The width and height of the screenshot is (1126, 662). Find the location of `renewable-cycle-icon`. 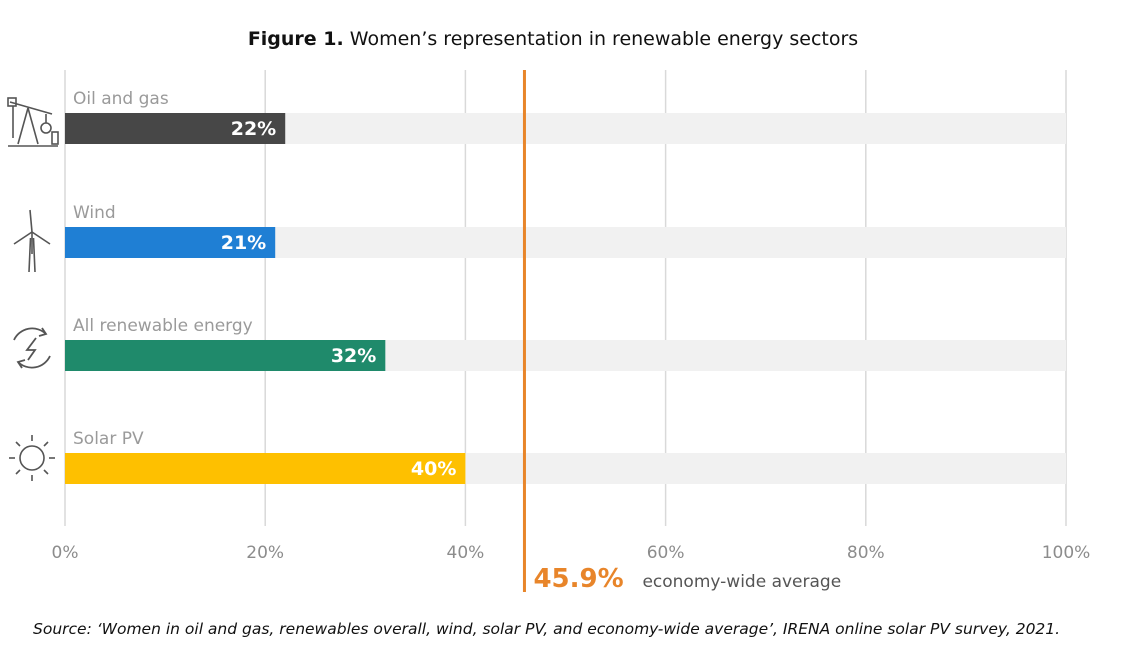

renewable-cycle-icon is located at coordinates (32, 348).